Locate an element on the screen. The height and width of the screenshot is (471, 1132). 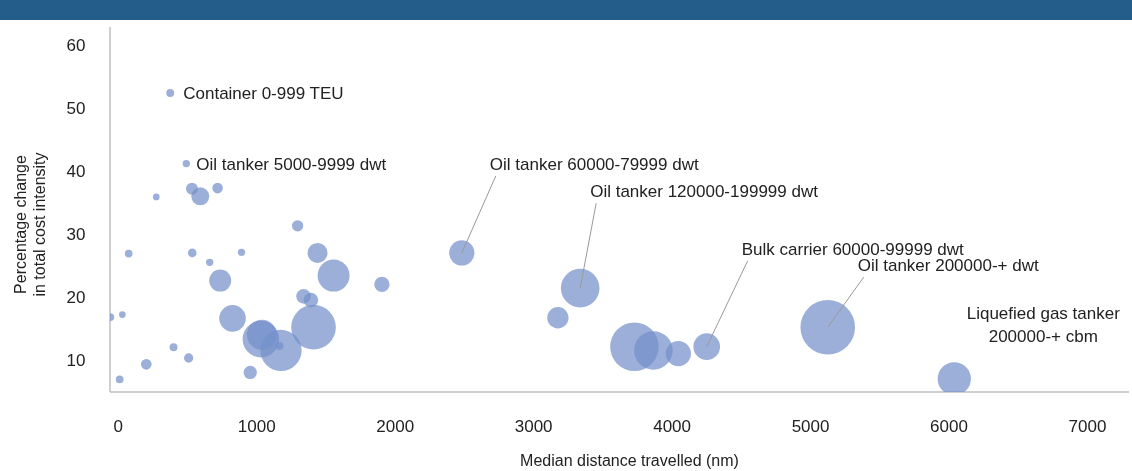
annotation: Liquefied gas tanker 200000-+ cbm is located at coordinates (1043, 324).